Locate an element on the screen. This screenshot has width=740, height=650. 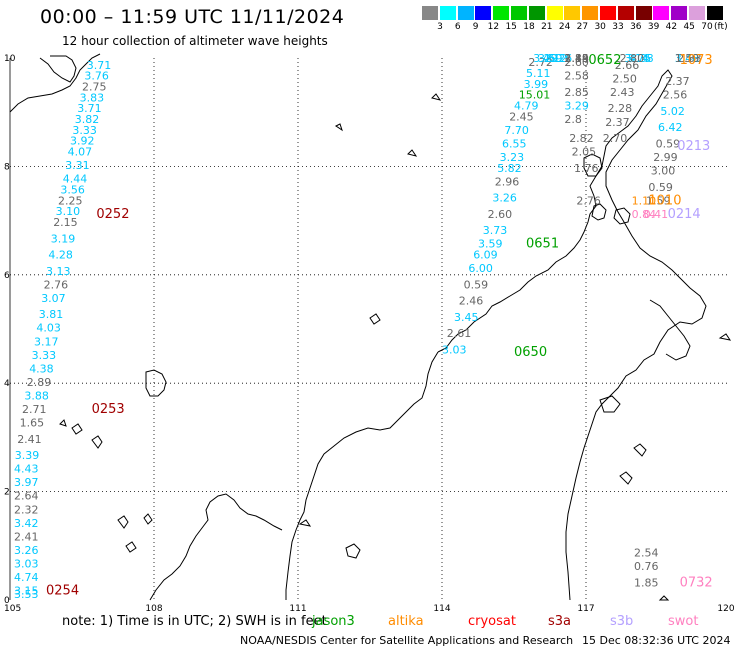
y-tick-label: 4 is located at coordinates (7, 384).